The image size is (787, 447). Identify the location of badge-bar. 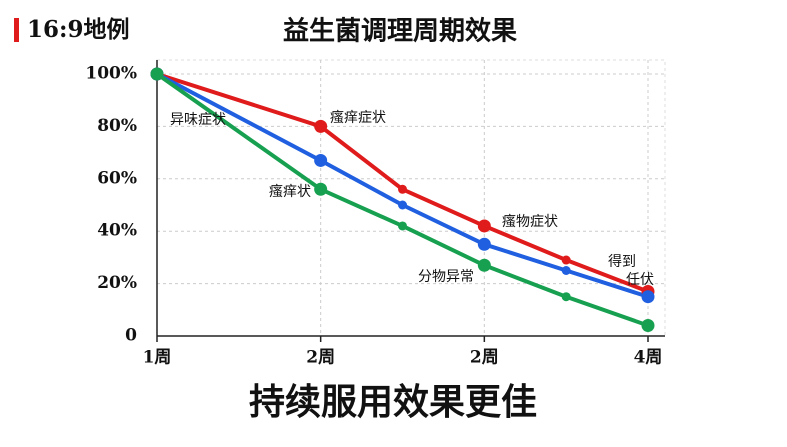
(16, 30).